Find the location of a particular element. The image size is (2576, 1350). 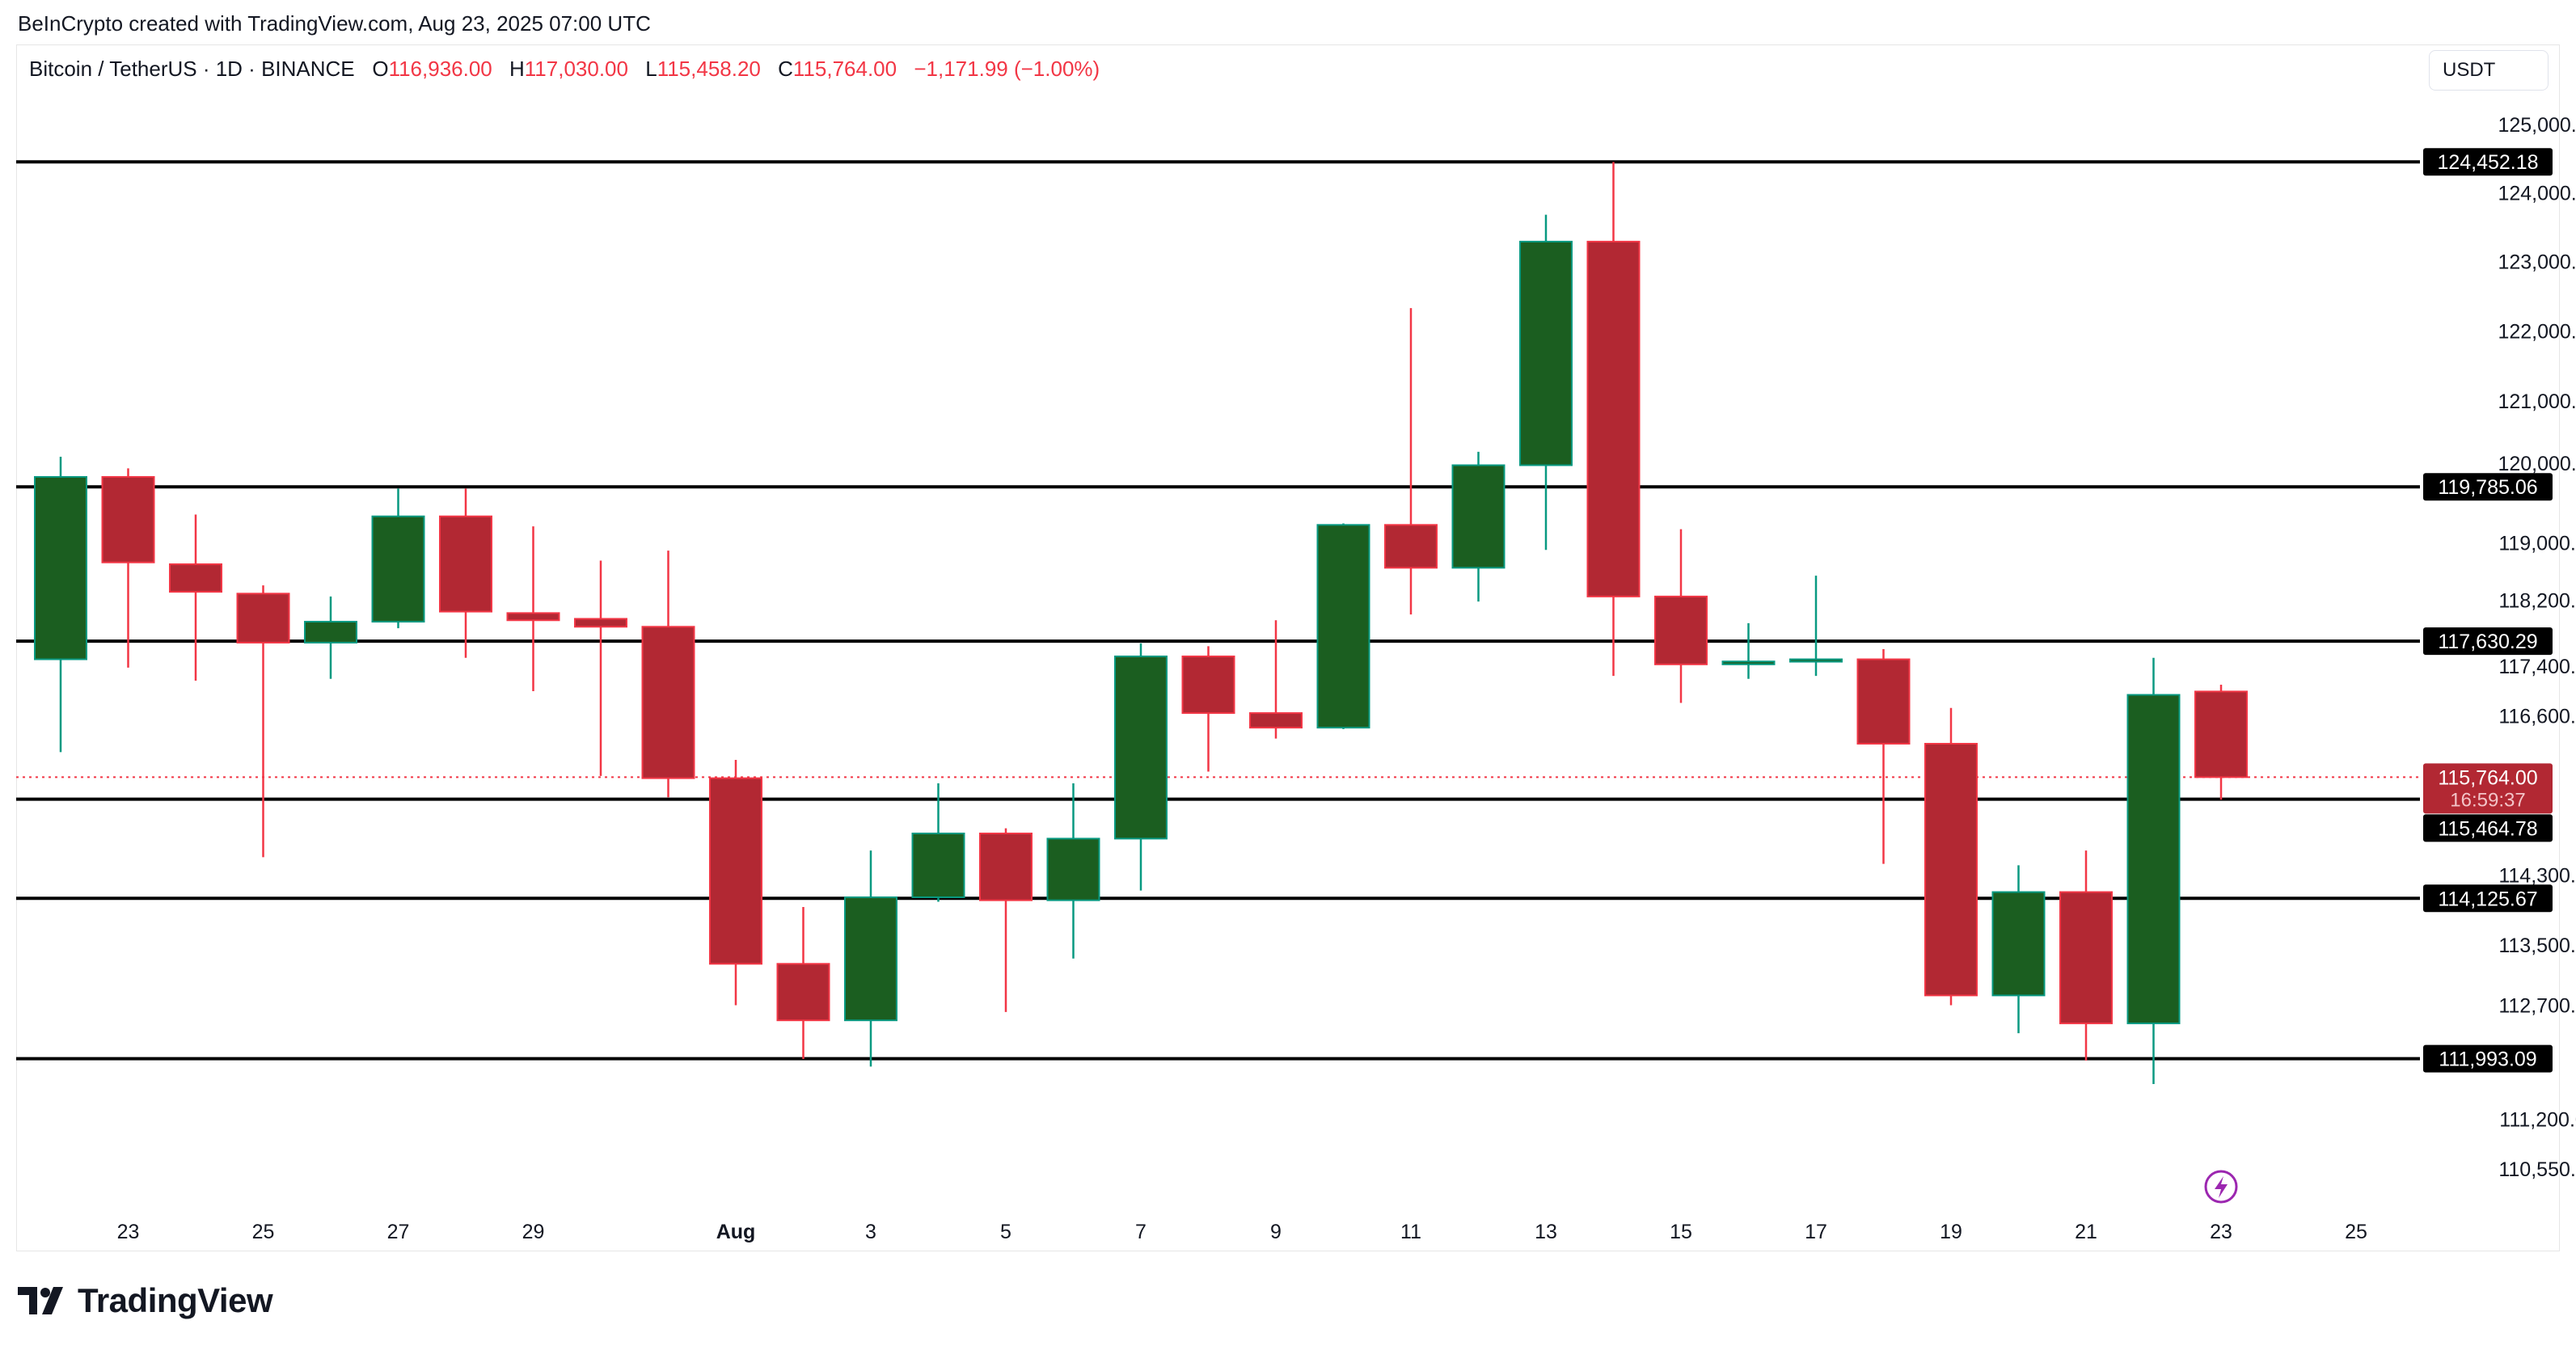

high-value: 117,030.00 is located at coordinates (576, 69).